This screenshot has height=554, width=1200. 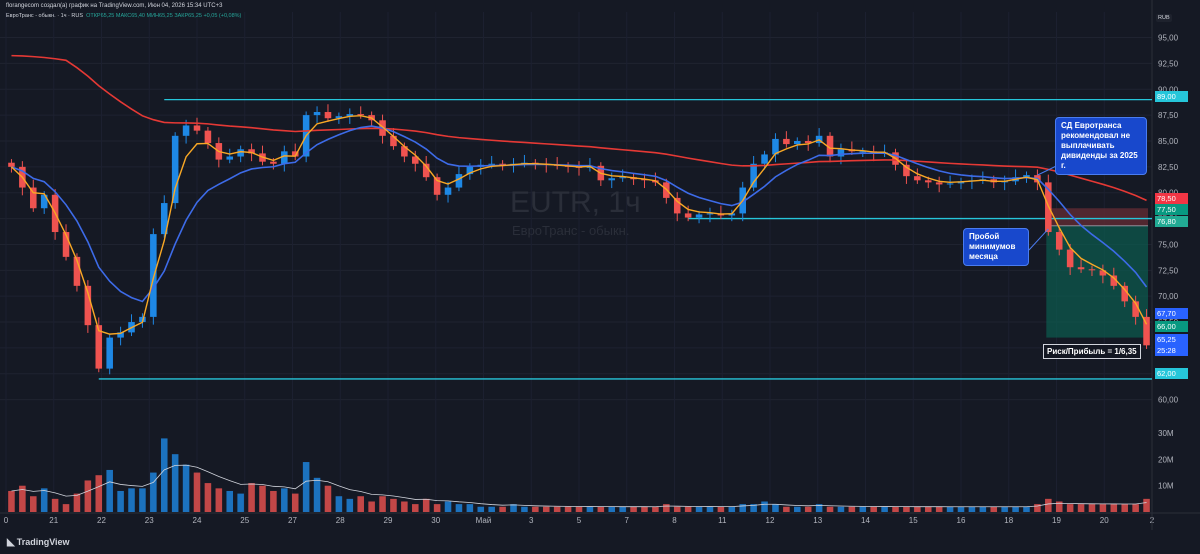 I want to click on x-tick-label: 0, so click(x=6, y=520).